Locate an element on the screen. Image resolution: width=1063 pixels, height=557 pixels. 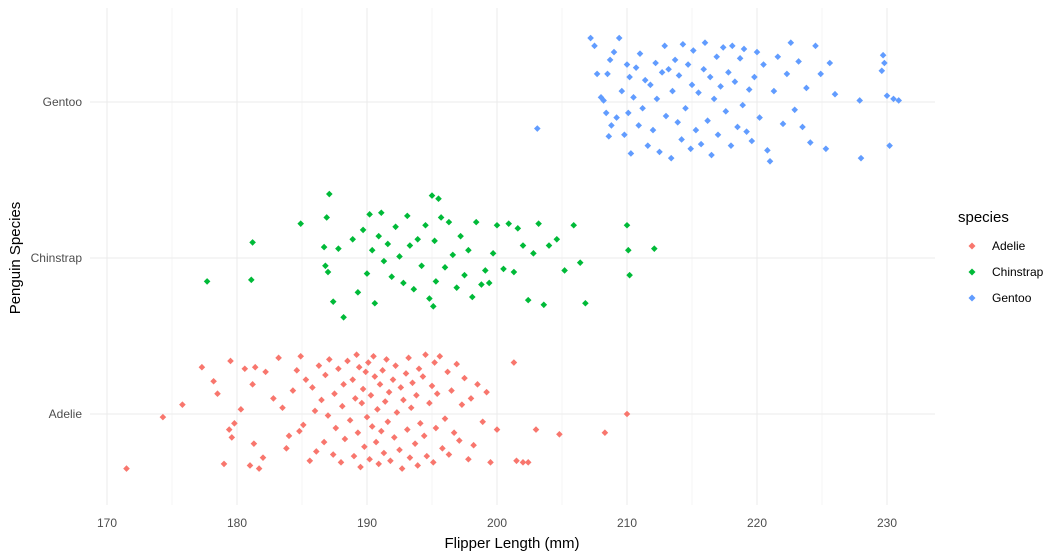
y-axis-title: Penguin Species is located at coordinates (15, 258).